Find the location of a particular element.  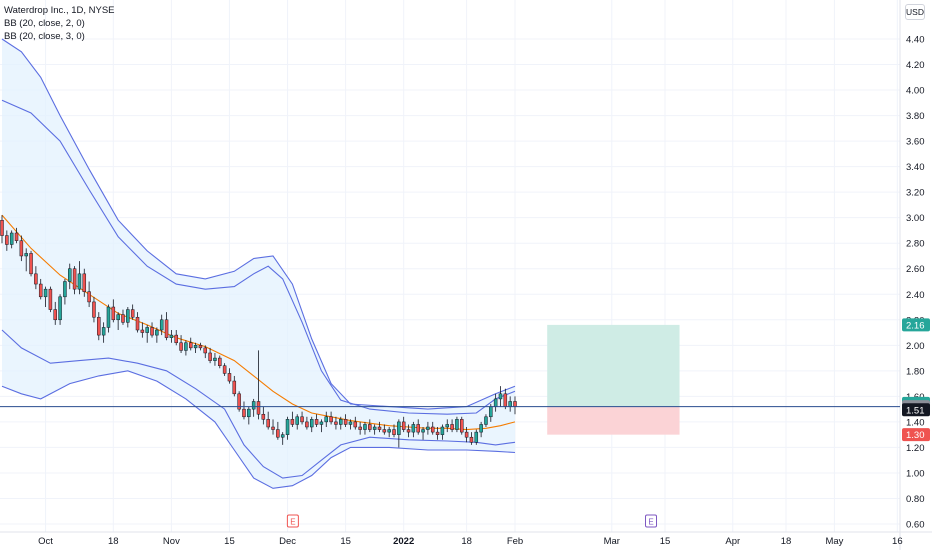

price-tick-label: 3.20 is located at coordinates (915, 193).